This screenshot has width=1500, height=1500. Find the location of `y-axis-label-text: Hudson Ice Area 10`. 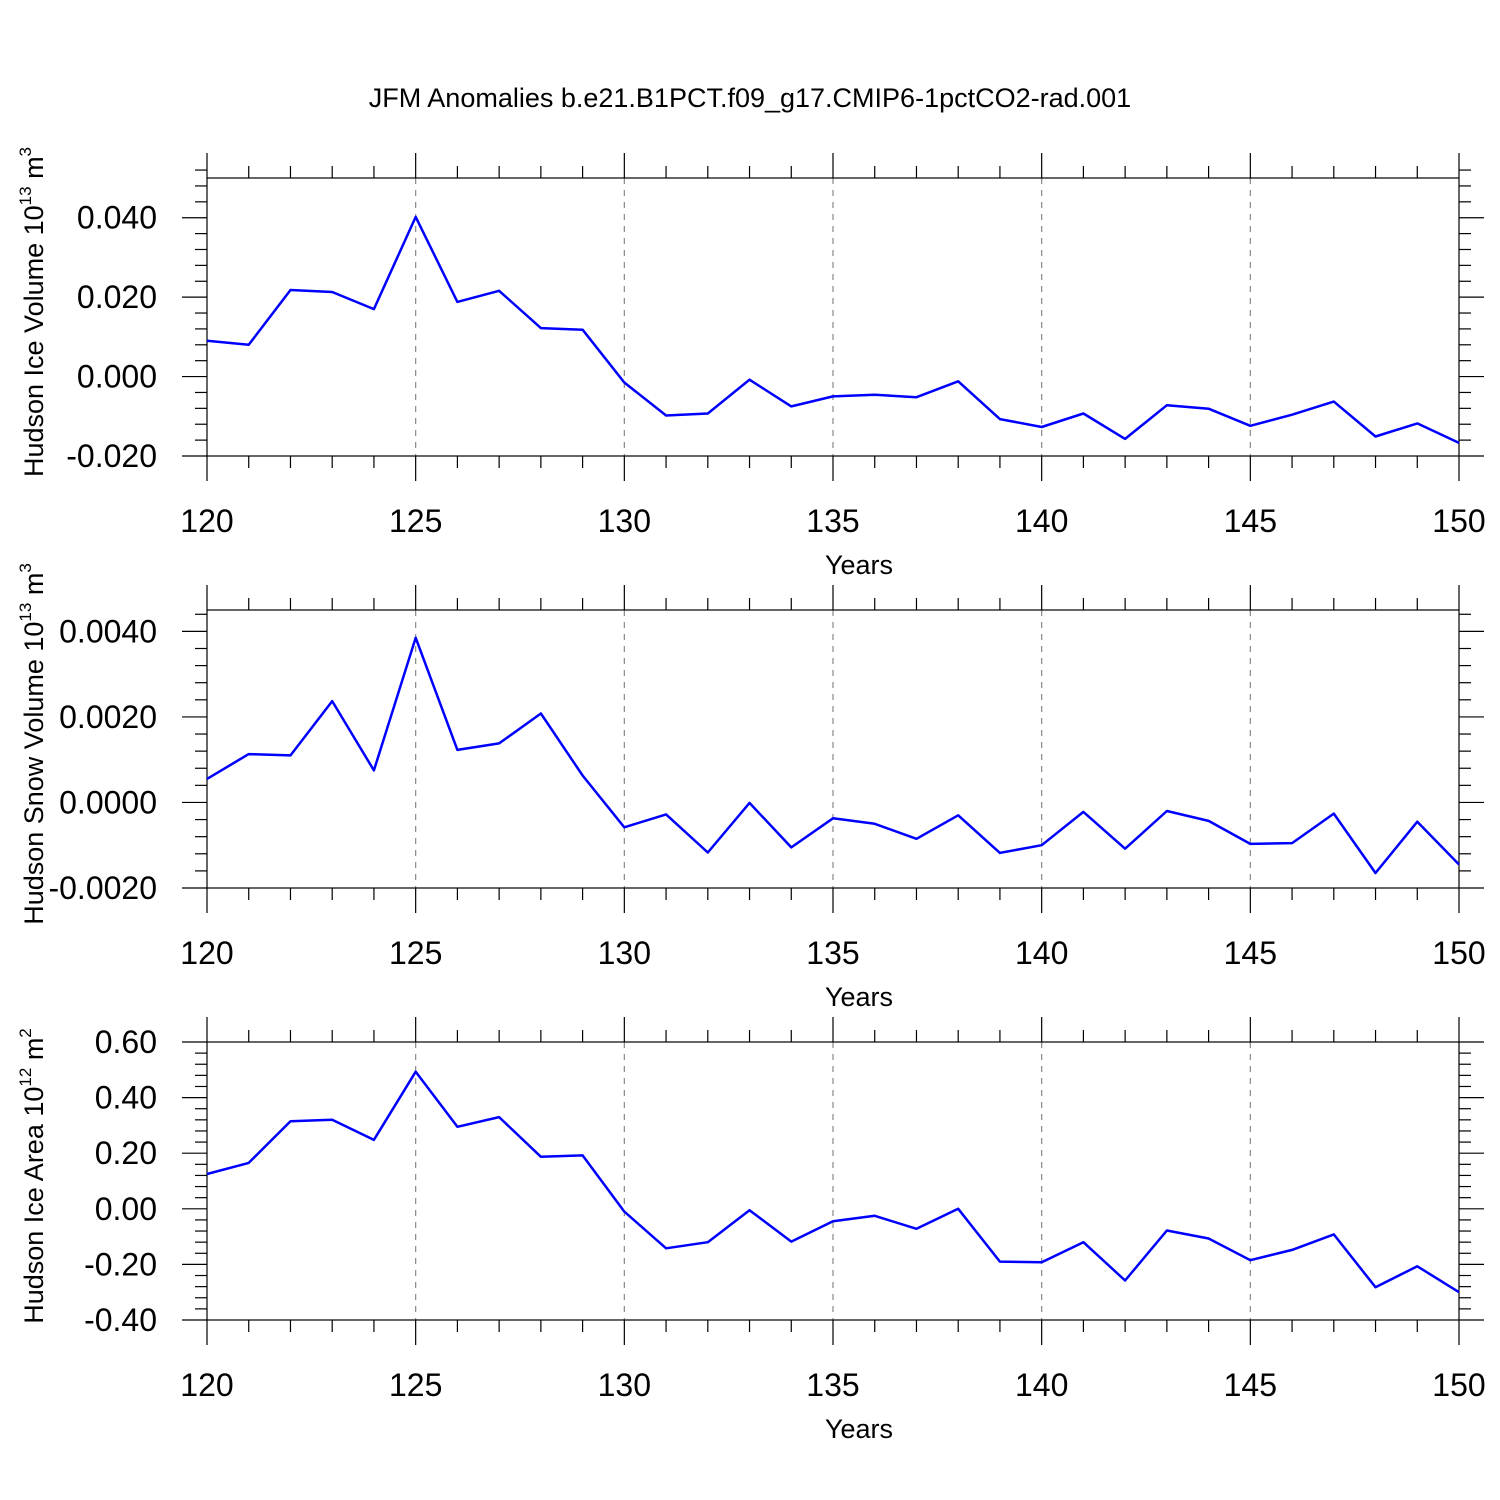

y-axis-label-text: Hudson Ice Area 10 is located at coordinates (34, 1205).